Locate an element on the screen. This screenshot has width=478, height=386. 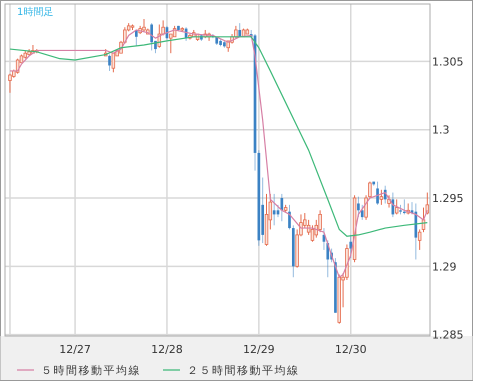
legend-label: ２５時間移動平均線 is located at coordinates (243, 370).